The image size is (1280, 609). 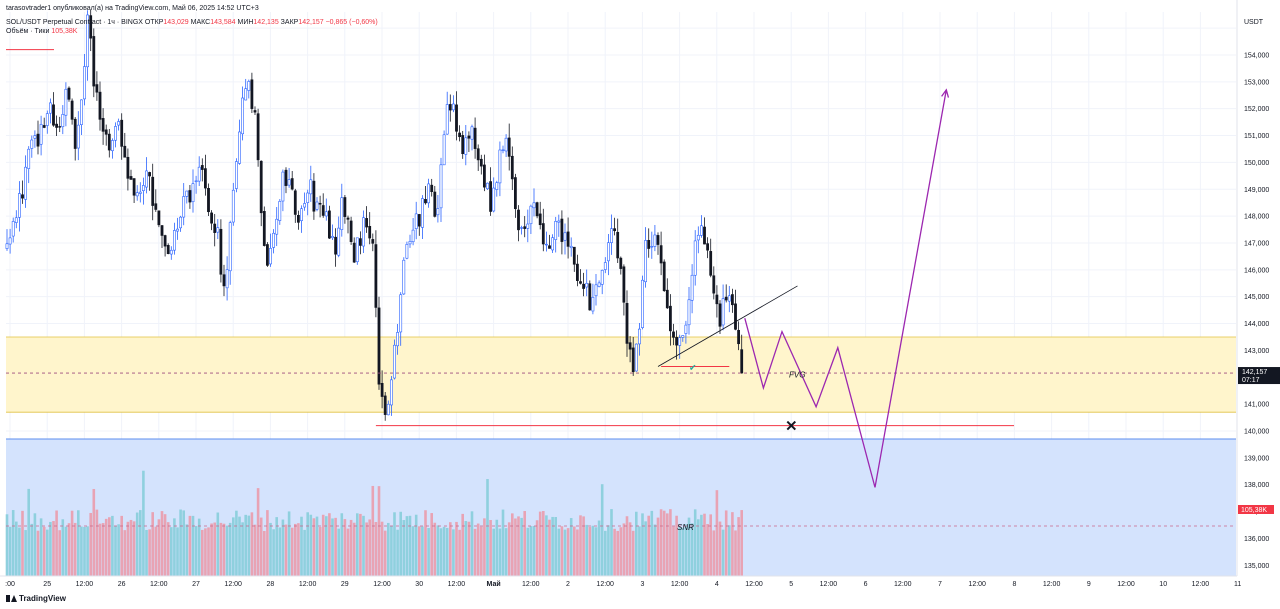 I want to click on low-label: МИН, so click(x=245, y=22).